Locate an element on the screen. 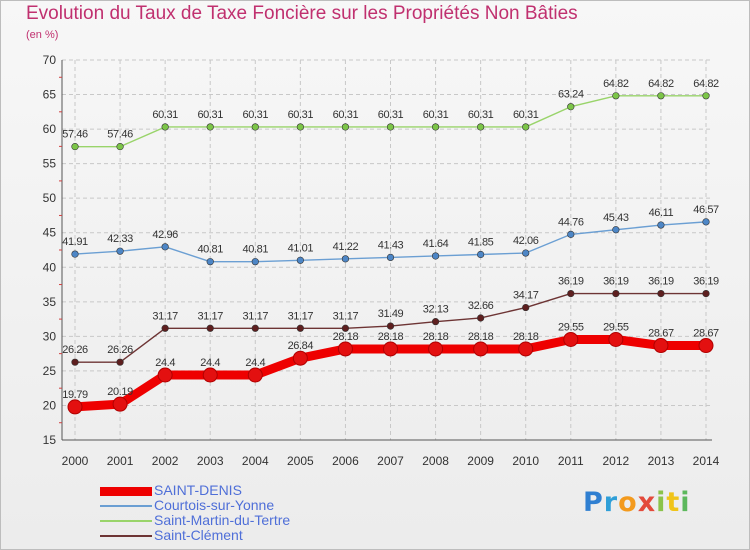 This screenshot has height=550, width=750. y-tick-label: 35 is located at coordinates (50, 302).